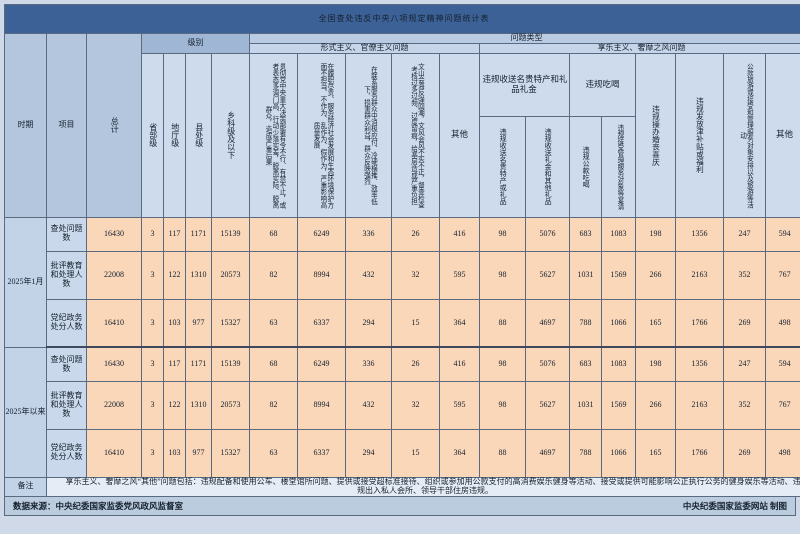 The image size is (800, 534). What do you see at coordinates (174, 275) in the screenshot?
I see `cell-level-1: 122` at bounding box center [174, 275].